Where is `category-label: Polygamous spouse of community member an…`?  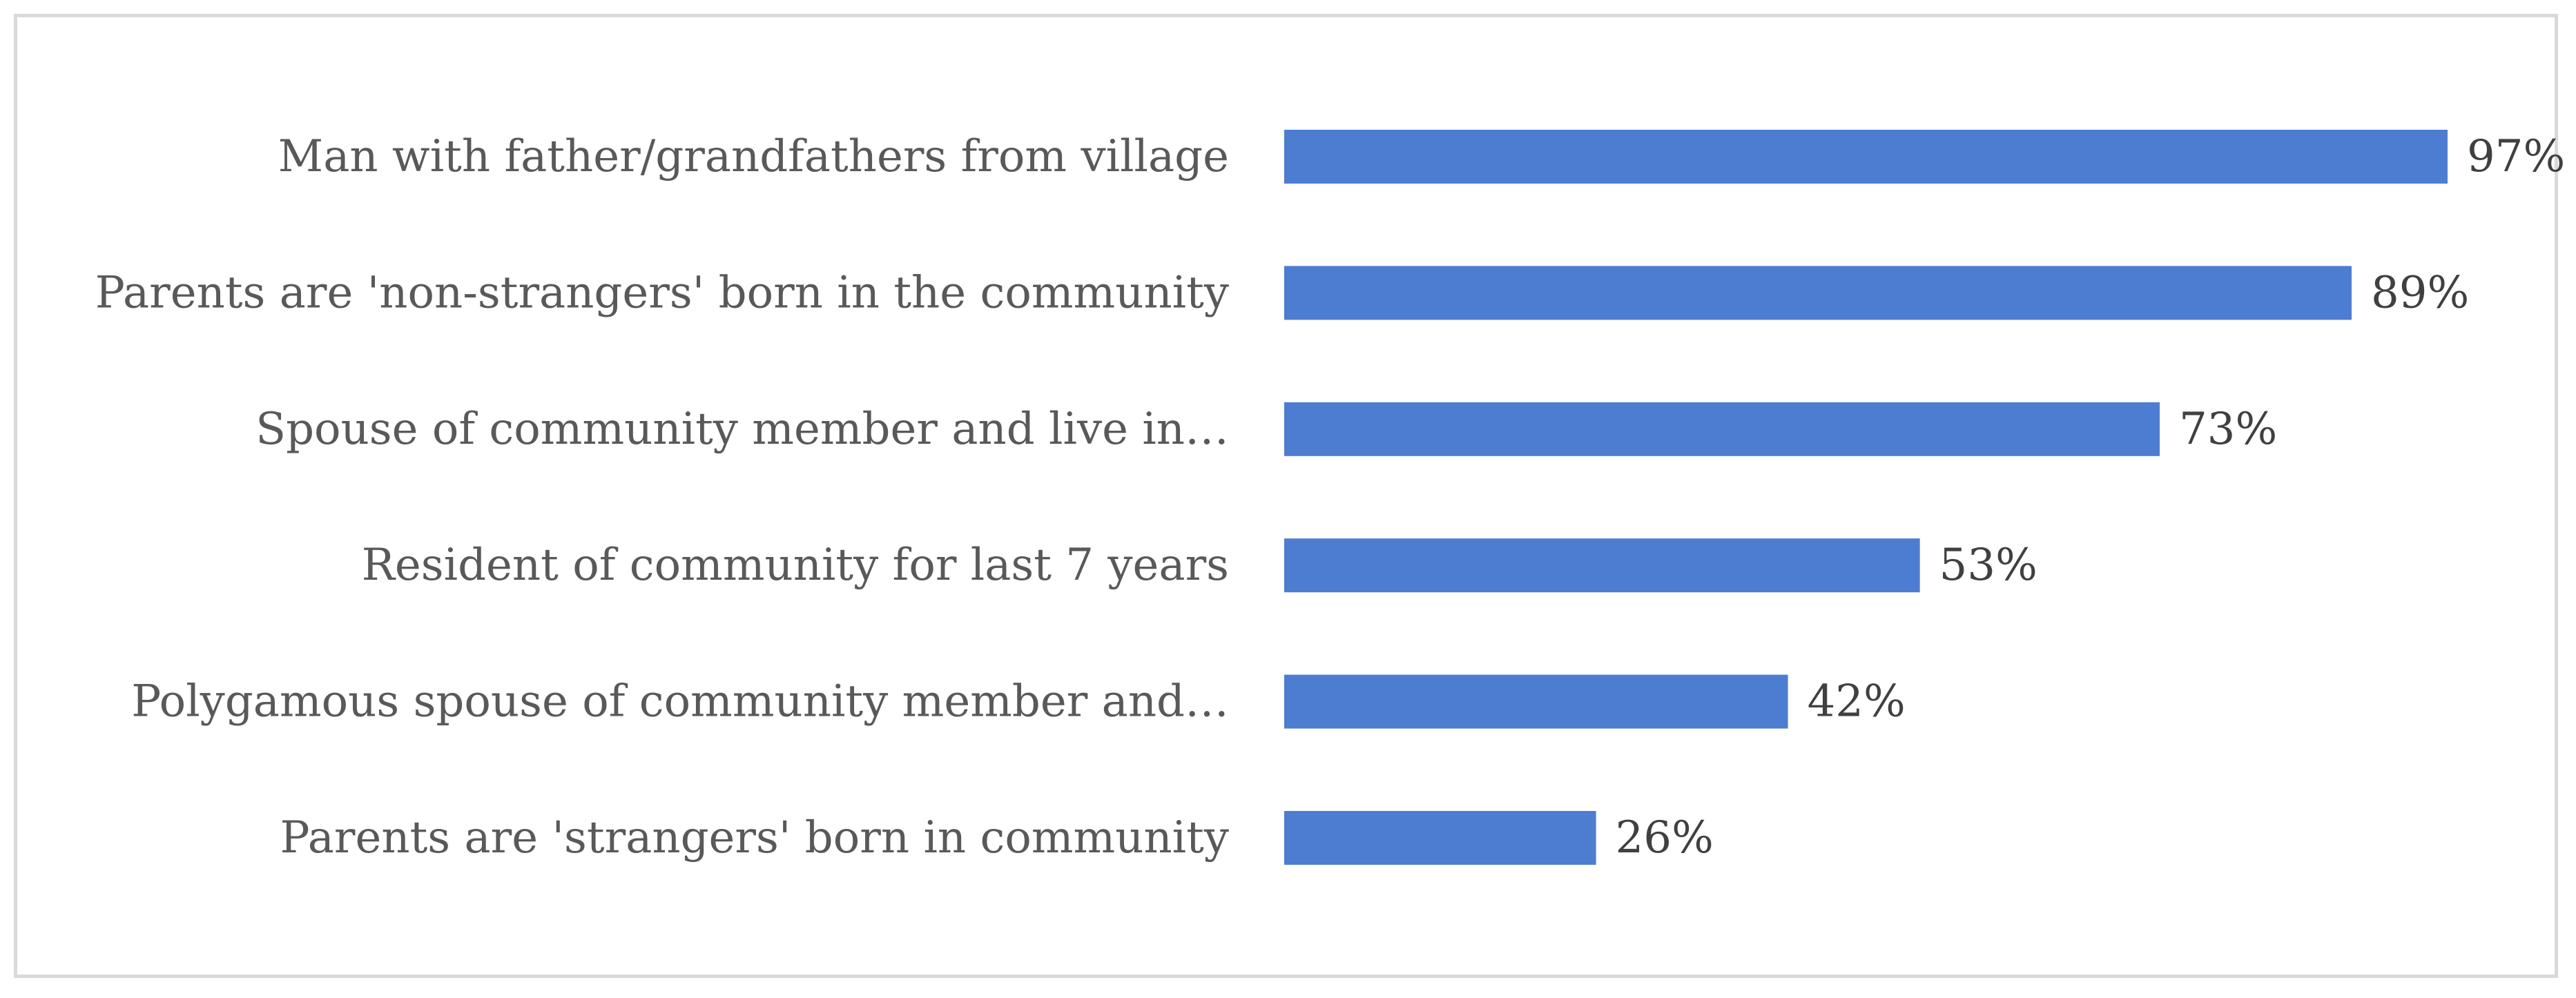 category-label: Polygamous spouse of community member an… is located at coordinates (680, 701).